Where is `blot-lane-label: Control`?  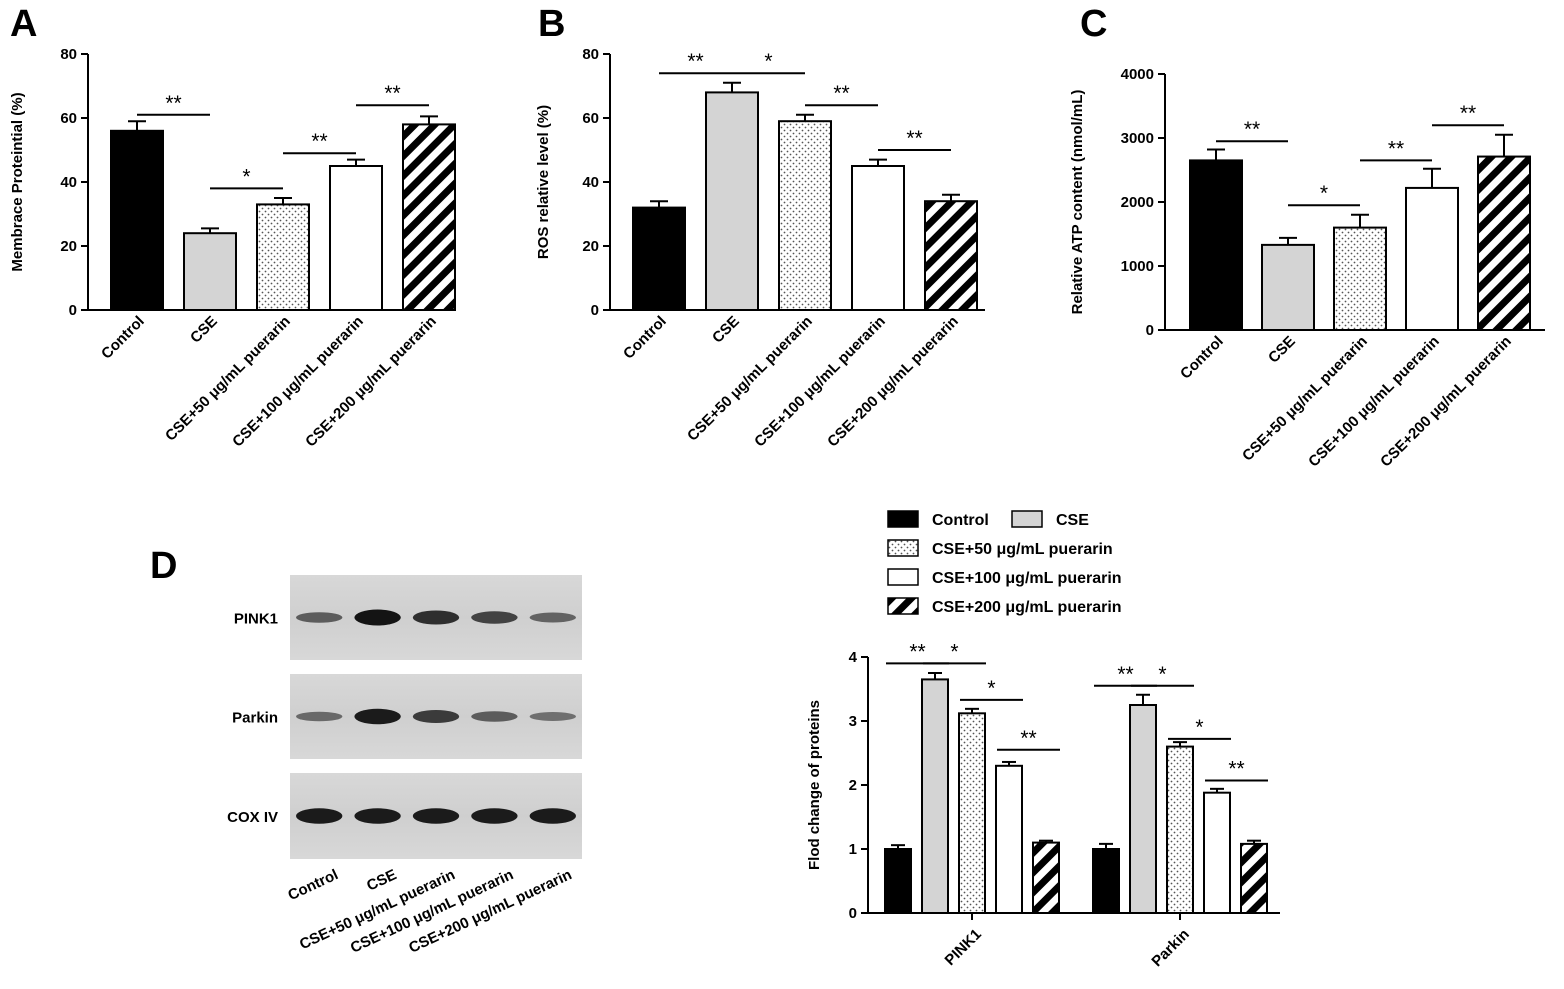
blot-lane-label: Control is located at coordinates (313, 885).